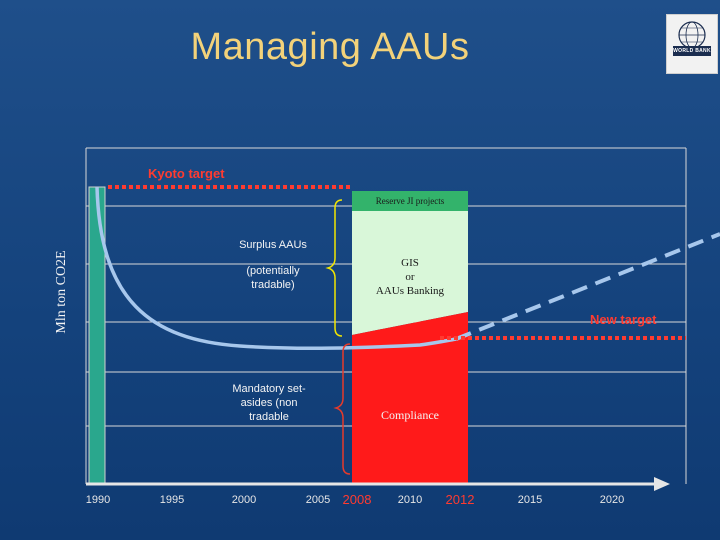 This screenshot has width=720, height=540. Describe the element at coordinates (98, 500) in the screenshot. I see `x-tick-label: 1990` at that location.